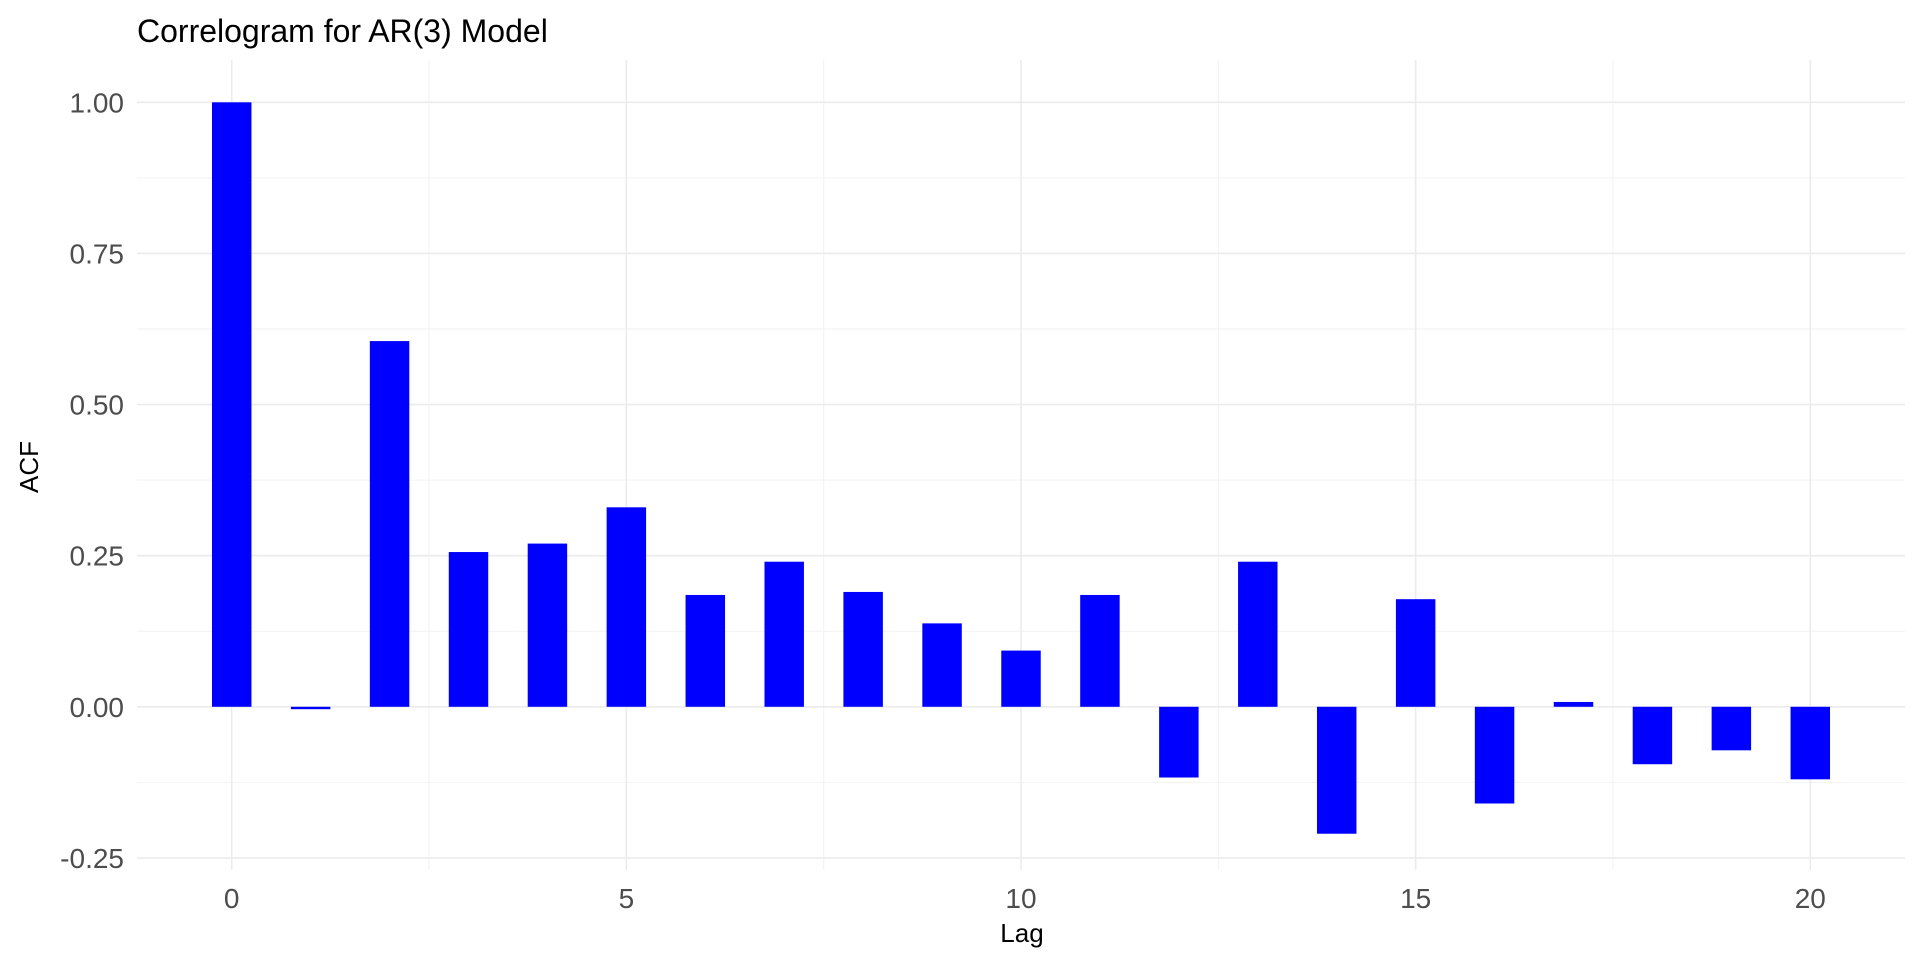 Image resolution: width=1920 pixels, height=960 pixels. What do you see at coordinates (97, 405) in the screenshot?
I see `y-tick-label: 0.50` at bounding box center [97, 405].